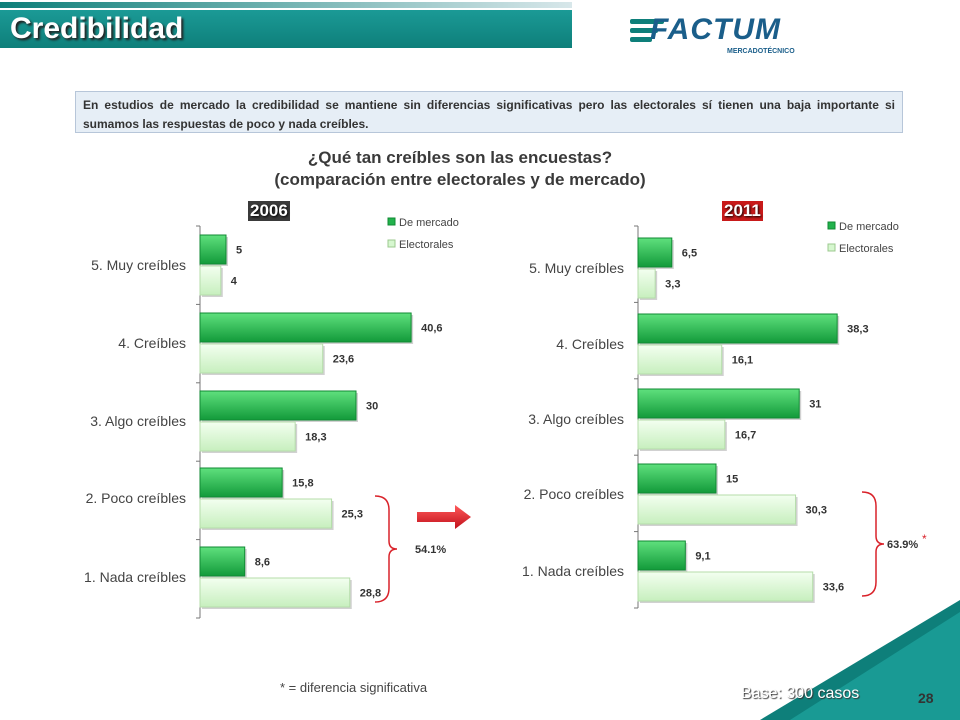 The height and width of the screenshot is (720, 960). Describe the element at coordinates (745, 436) in the screenshot. I see `chart-2011-data-label: 16,7` at that location.